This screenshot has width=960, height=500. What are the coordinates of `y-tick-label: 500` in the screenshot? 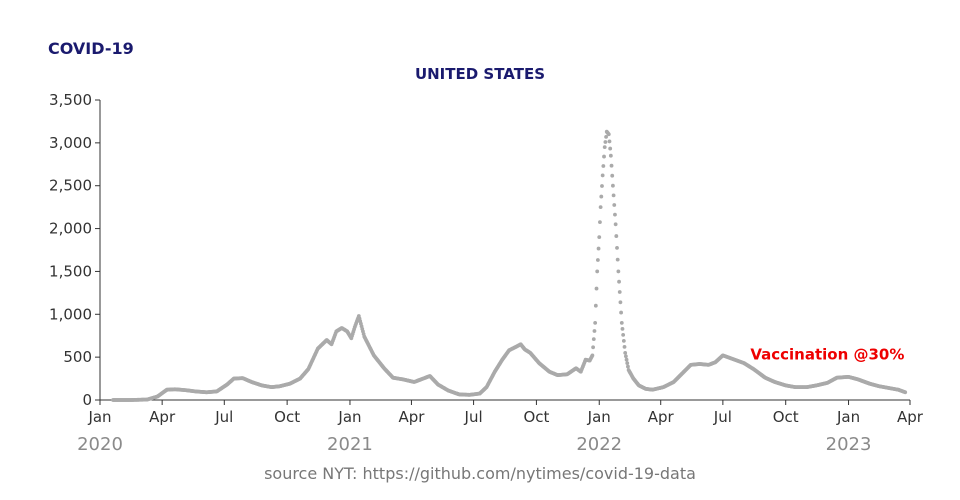 It's located at (77, 357).